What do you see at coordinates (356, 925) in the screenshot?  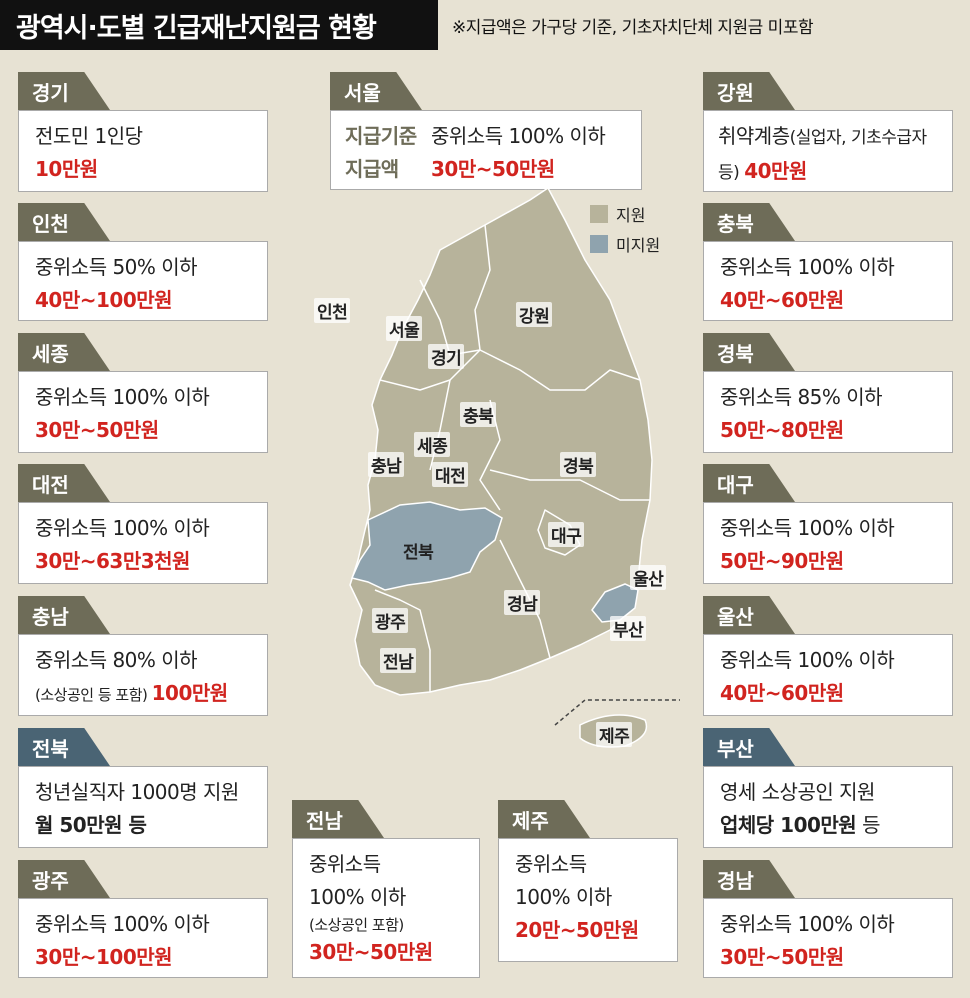 I see `card-note: (소상공인 포함)` at bounding box center [356, 925].